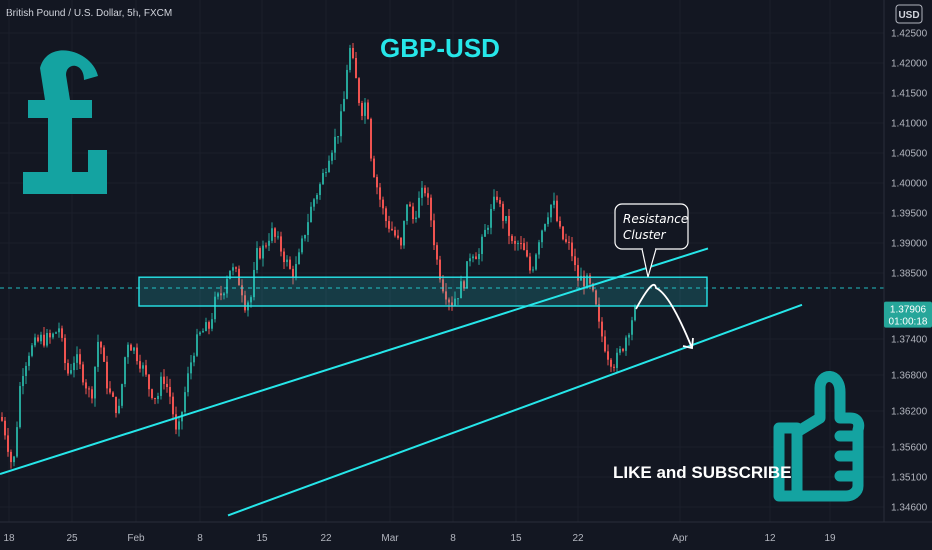 This screenshot has height=550, width=932. I want to click on like-subscribe-text: LIKE and SUBSCRIBE, so click(702, 472).